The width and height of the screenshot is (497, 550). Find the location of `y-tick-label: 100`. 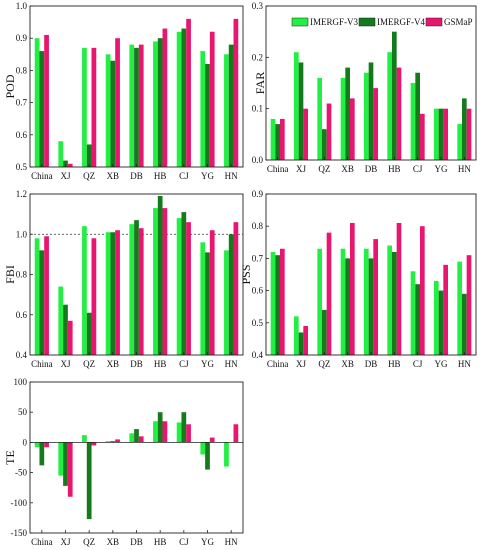

y-tick-label: 100 is located at coordinates (21, 382).